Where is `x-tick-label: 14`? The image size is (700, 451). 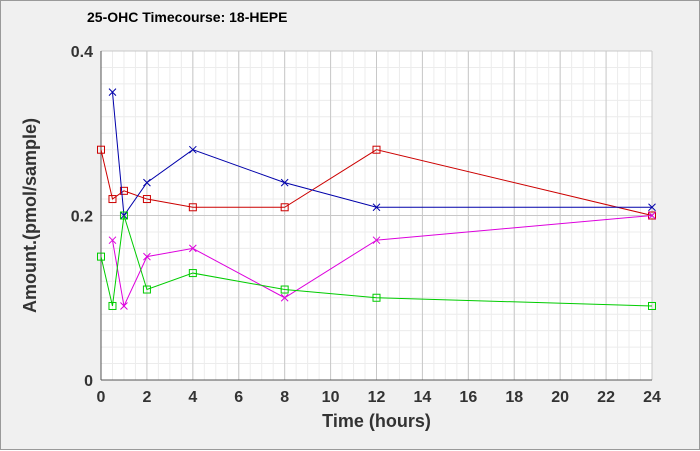
x-tick-label: 14 is located at coordinates (423, 397).